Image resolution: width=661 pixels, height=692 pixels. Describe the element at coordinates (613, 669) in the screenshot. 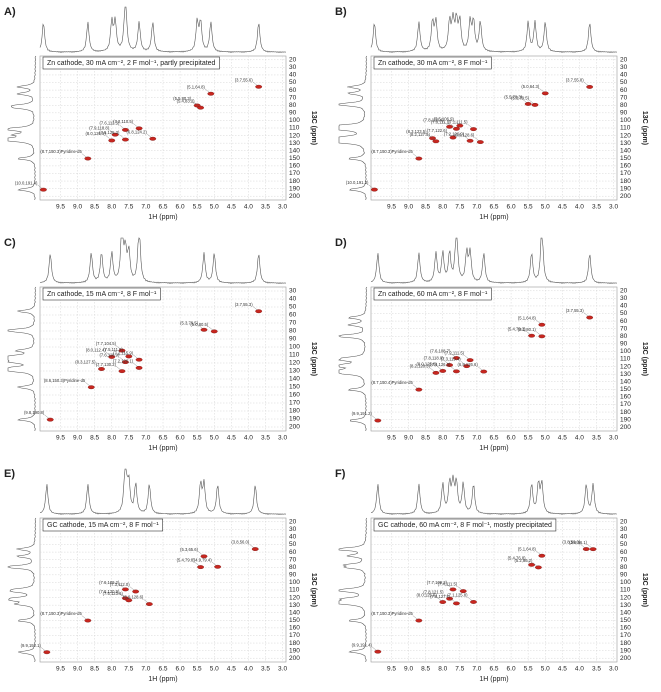

I see `x-tick-label: 3.0` at that location.